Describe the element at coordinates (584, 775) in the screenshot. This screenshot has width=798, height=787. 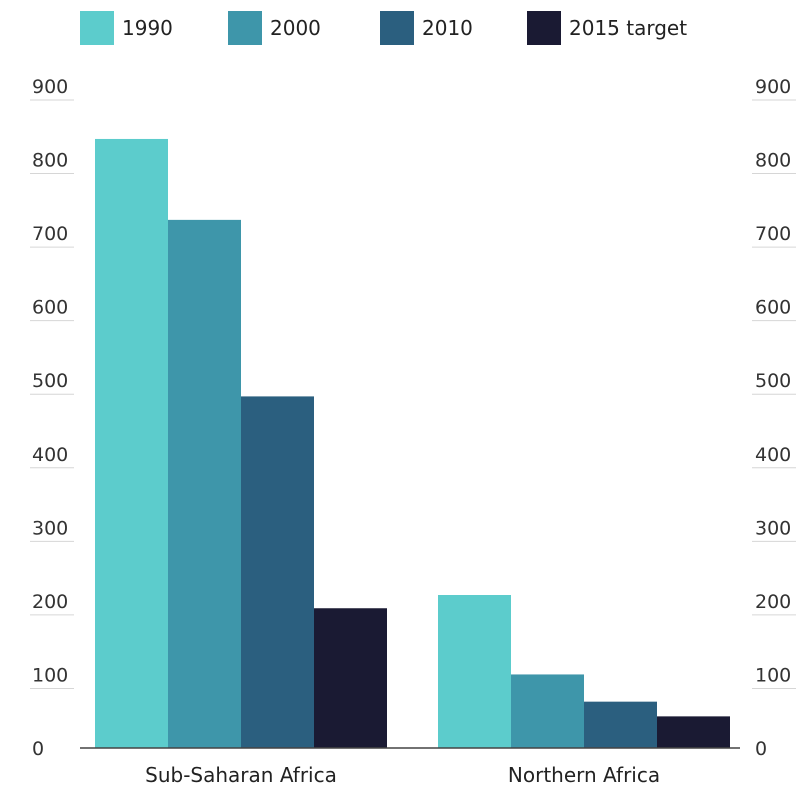
I see `x-category-label: Northern Africa` at that location.